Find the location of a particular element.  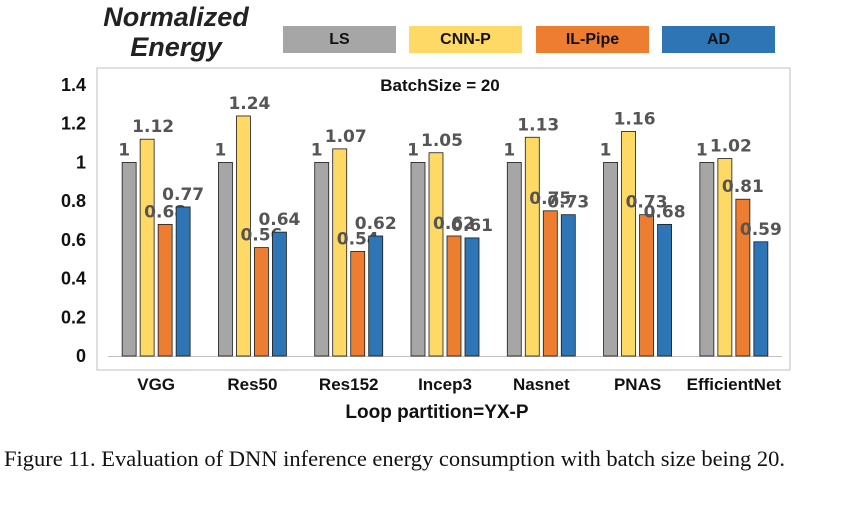

data-label: 0.56 is located at coordinates (261, 236).